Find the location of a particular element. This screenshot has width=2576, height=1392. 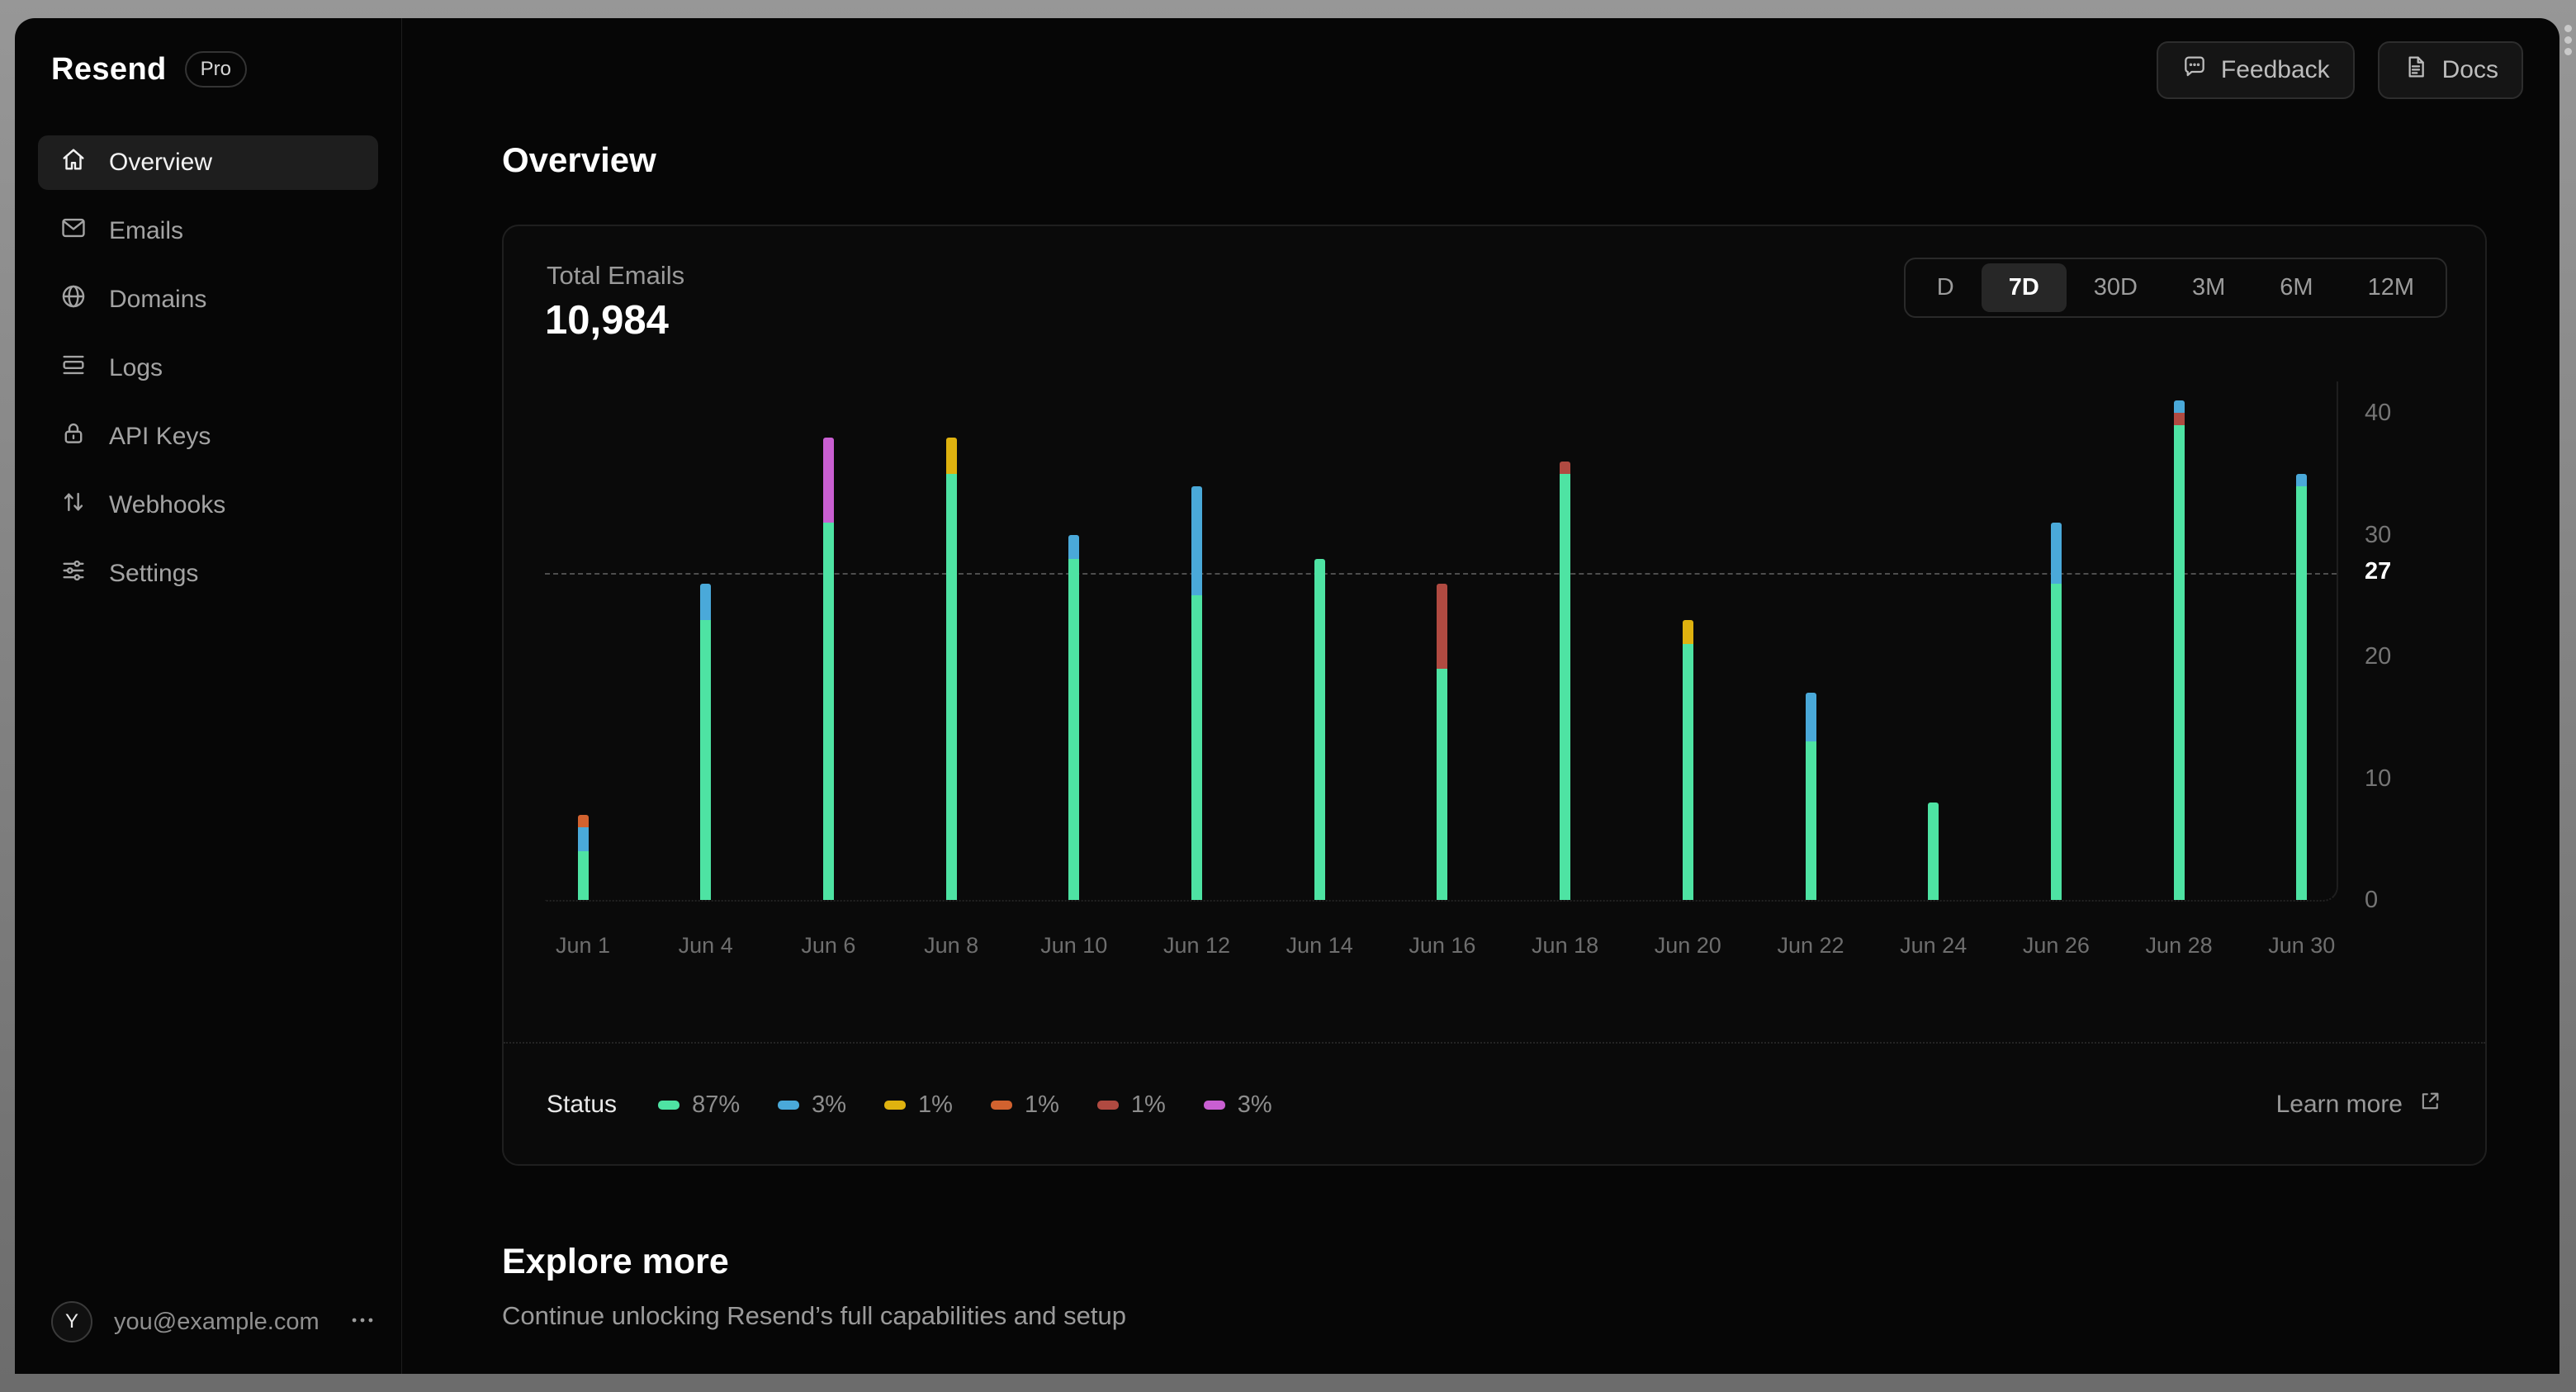

brand-row: Resend Pro is located at coordinates (149, 69).